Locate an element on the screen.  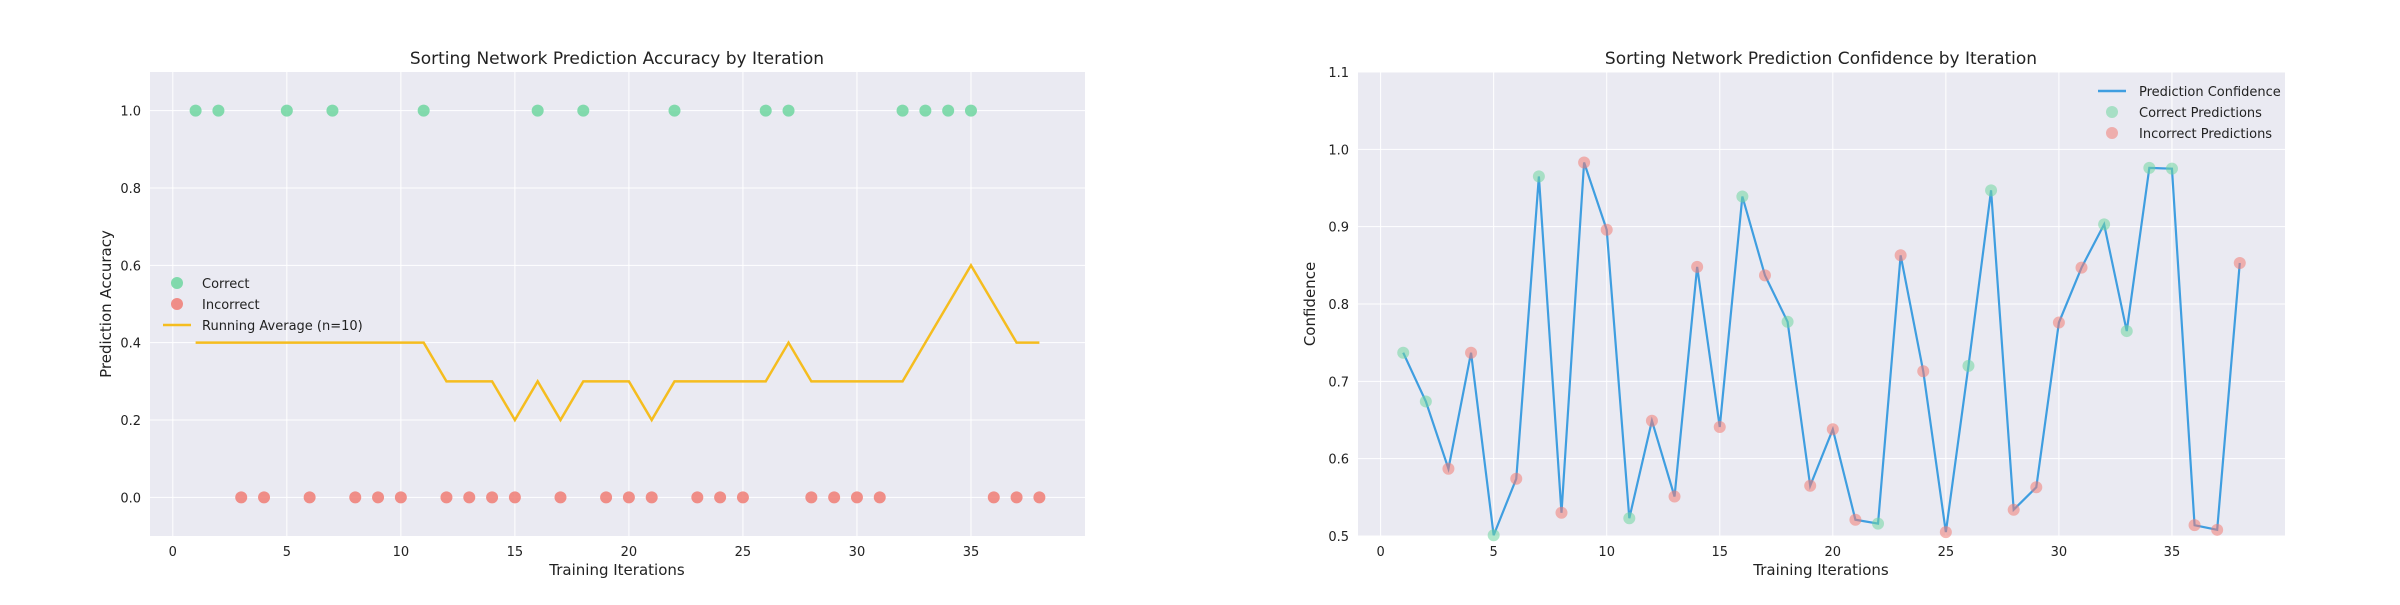
confidence-x-axis-label: Training Iterations is located at coordinates (1820, 570).